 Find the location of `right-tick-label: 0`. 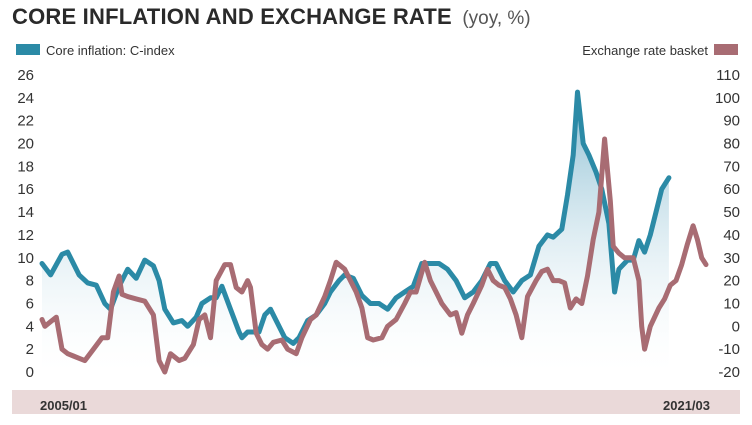

right-tick-label: 0 is located at coordinates (736, 326).